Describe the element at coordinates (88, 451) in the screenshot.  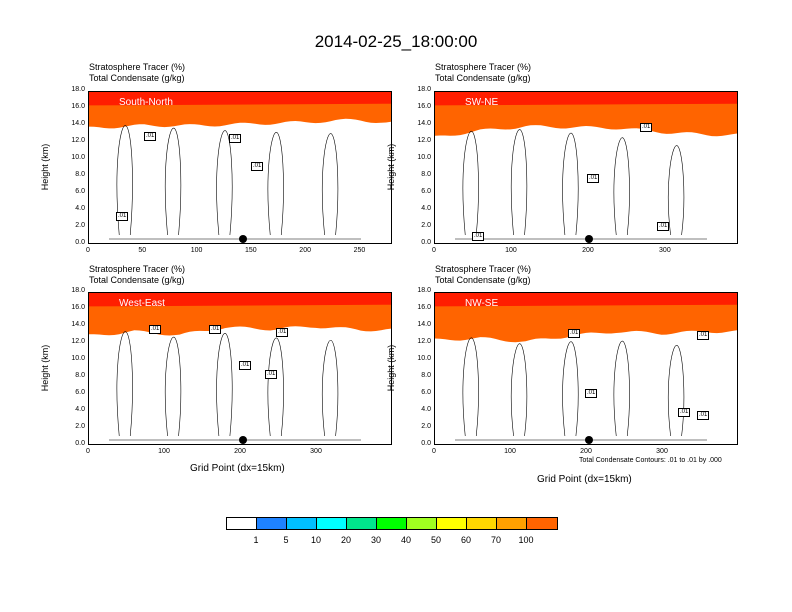
I see `x-tick-label: 0` at that location.